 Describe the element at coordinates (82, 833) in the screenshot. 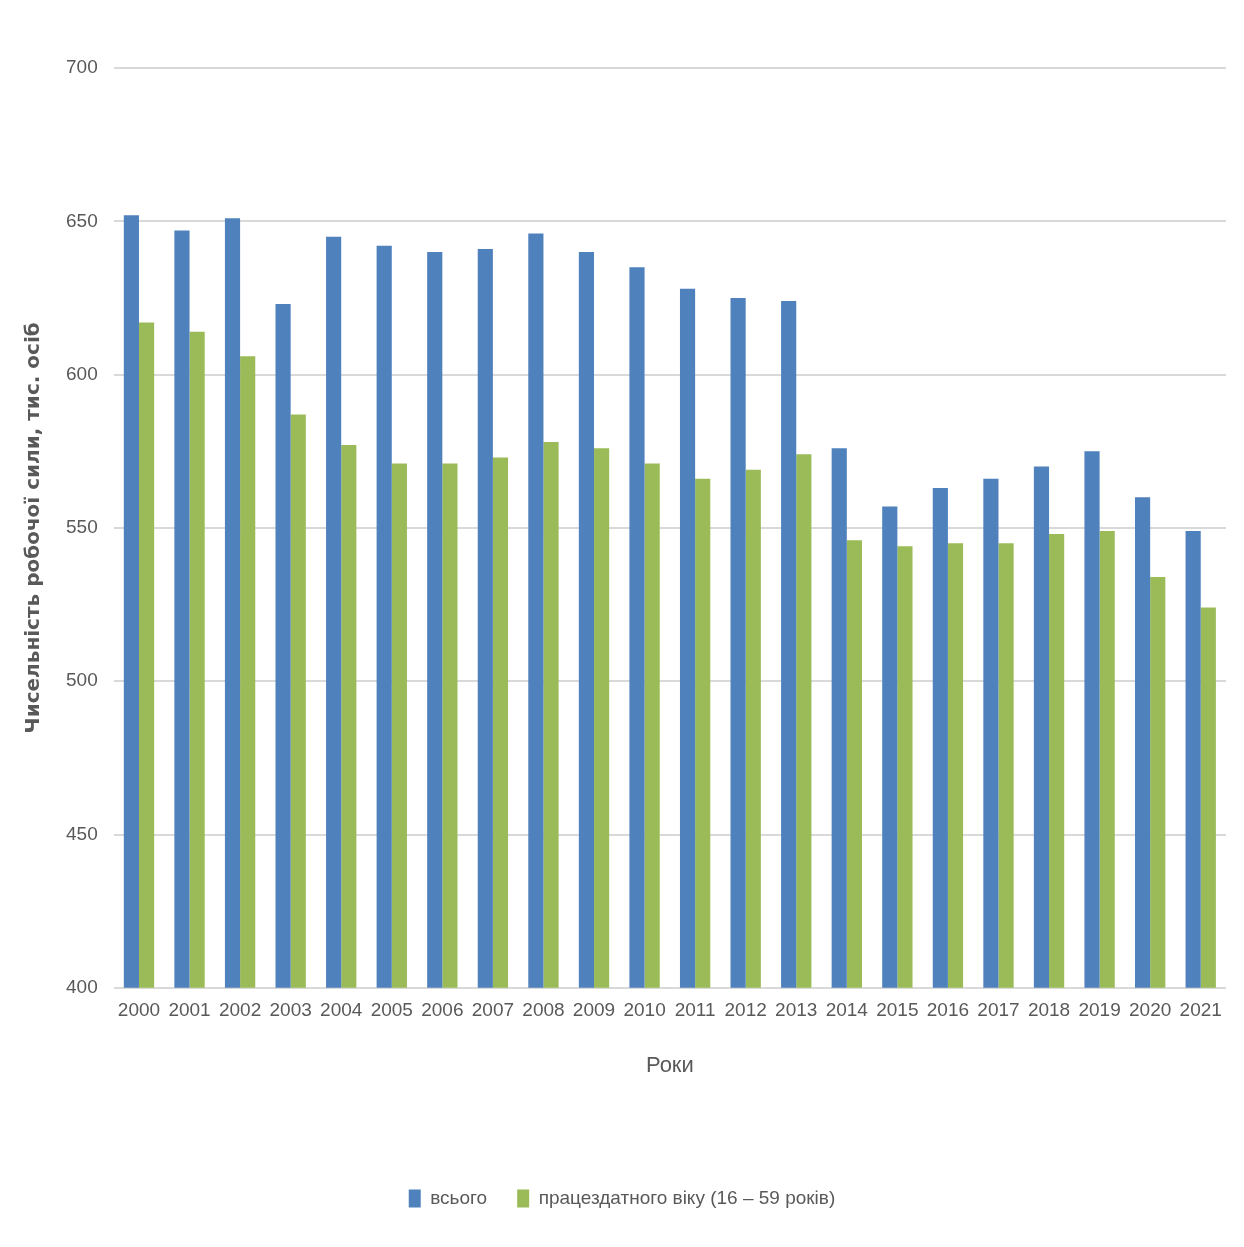

I see `y-tick-label: 450` at that location.